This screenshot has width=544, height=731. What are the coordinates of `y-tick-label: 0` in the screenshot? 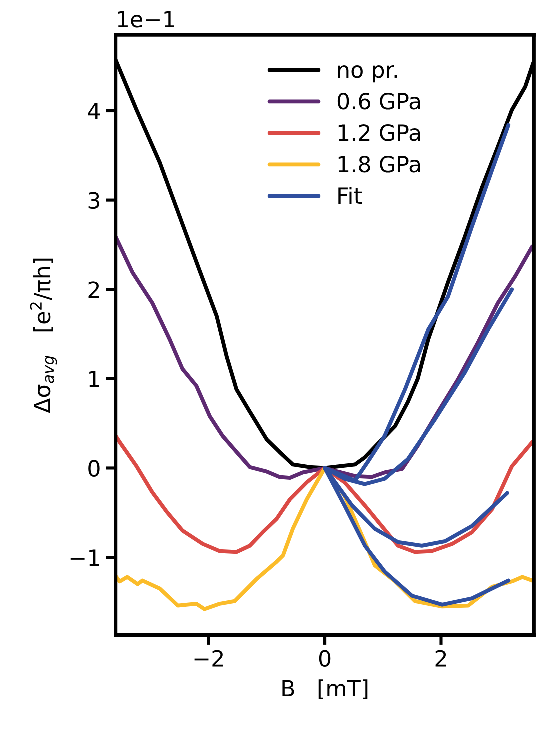 It's located at (94, 468).